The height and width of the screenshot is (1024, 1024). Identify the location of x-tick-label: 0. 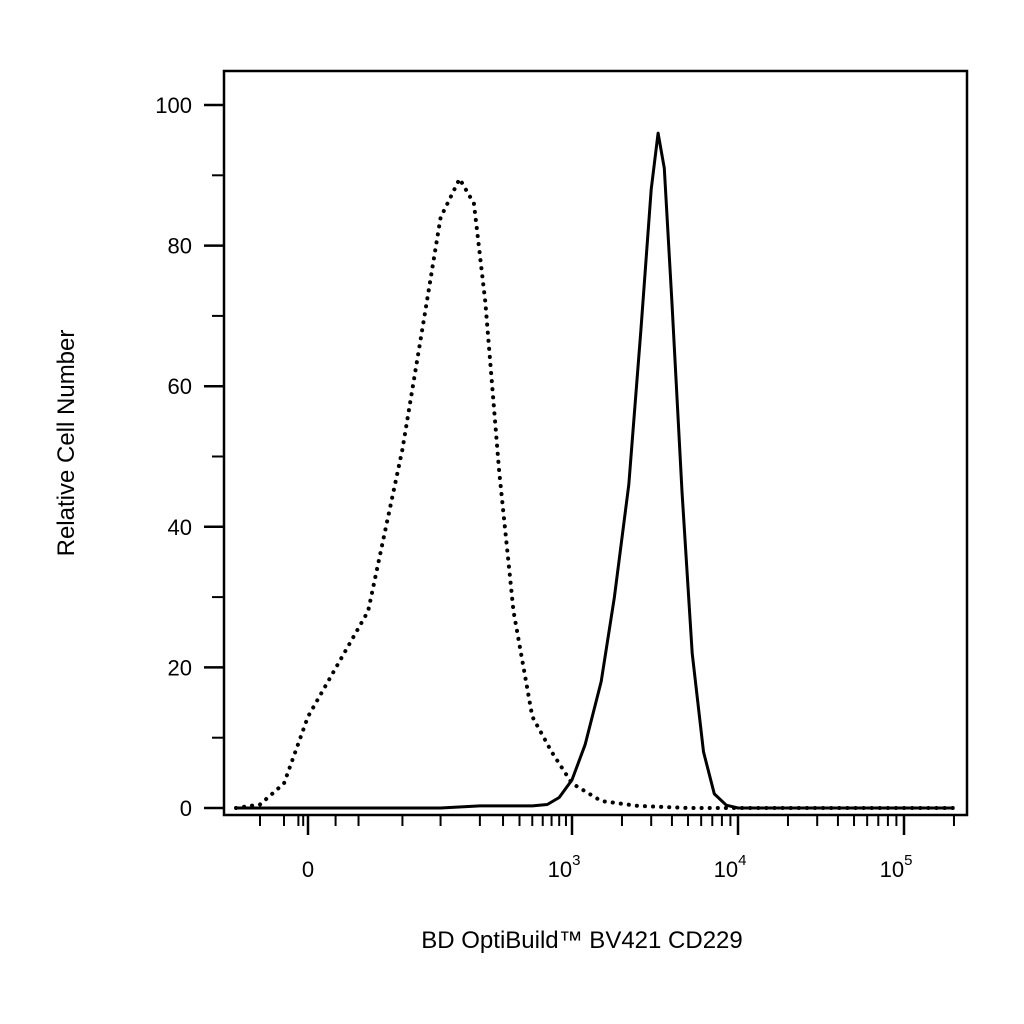
(308, 869).